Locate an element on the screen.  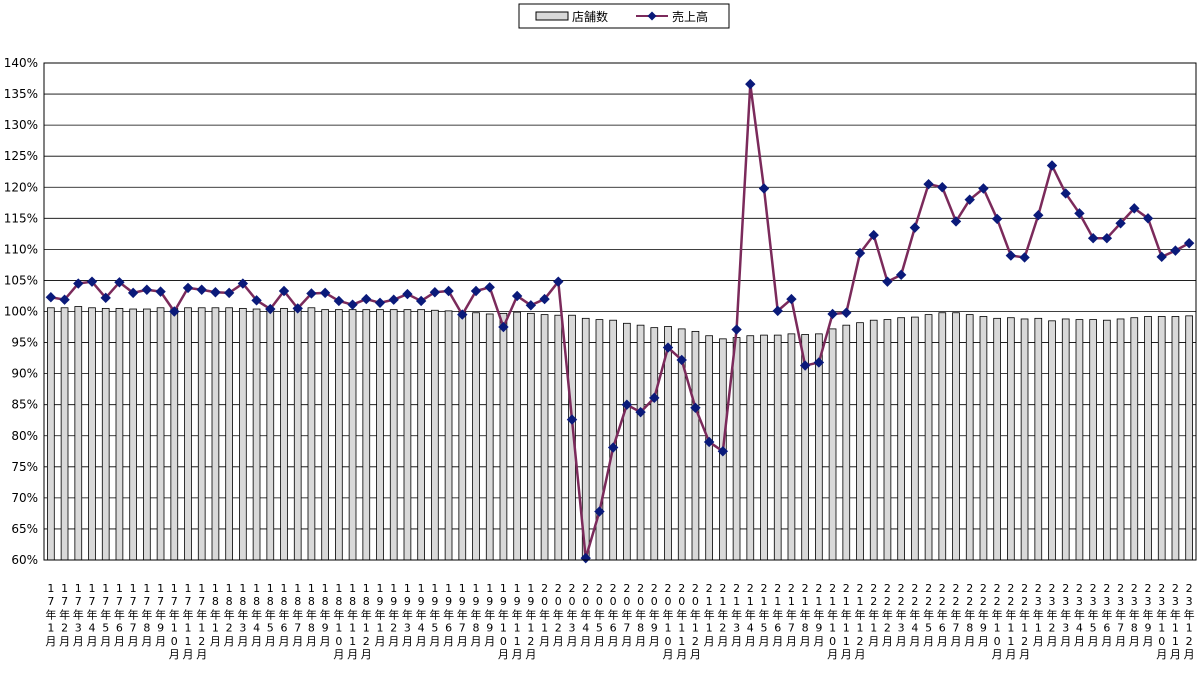
y-tick-label: 80% is located at coordinates (24, 436).